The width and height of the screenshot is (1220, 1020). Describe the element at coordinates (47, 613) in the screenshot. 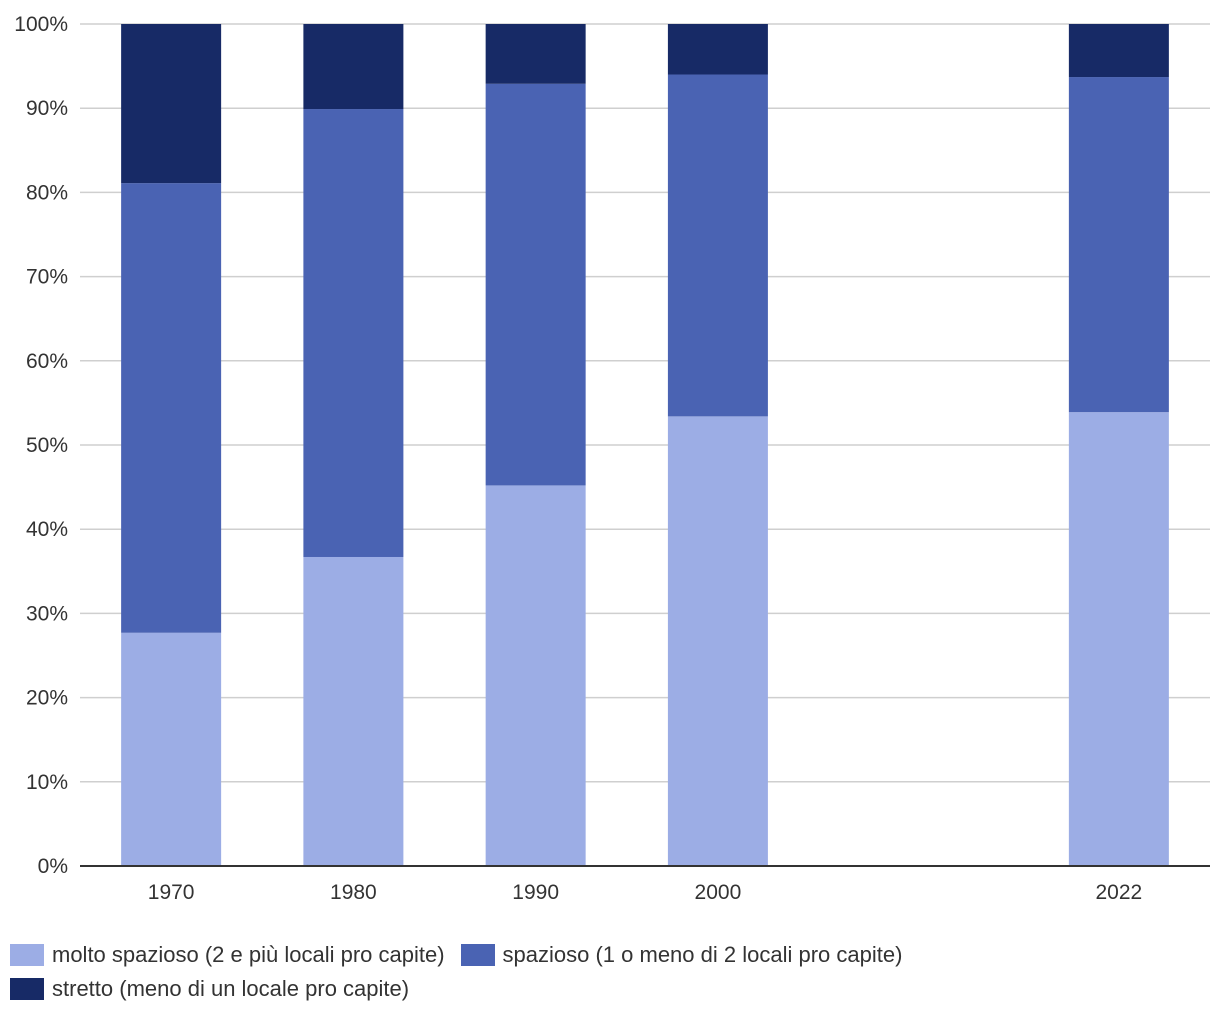

I see `y-tick-label: 30%` at that location.